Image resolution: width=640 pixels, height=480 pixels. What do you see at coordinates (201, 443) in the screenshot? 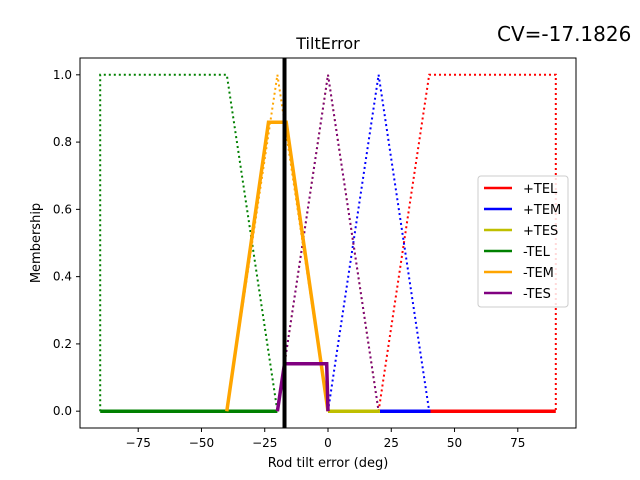
I see `x-tick-label: −50` at bounding box center [201, 443].